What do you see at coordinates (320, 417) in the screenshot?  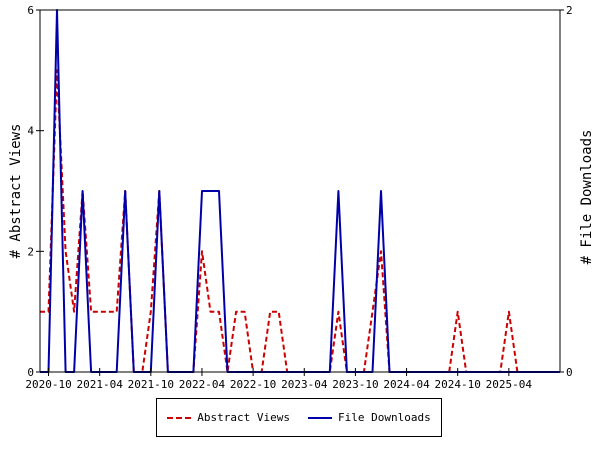 I see `legend-swatch-solid` at bounding box center [320, 417].